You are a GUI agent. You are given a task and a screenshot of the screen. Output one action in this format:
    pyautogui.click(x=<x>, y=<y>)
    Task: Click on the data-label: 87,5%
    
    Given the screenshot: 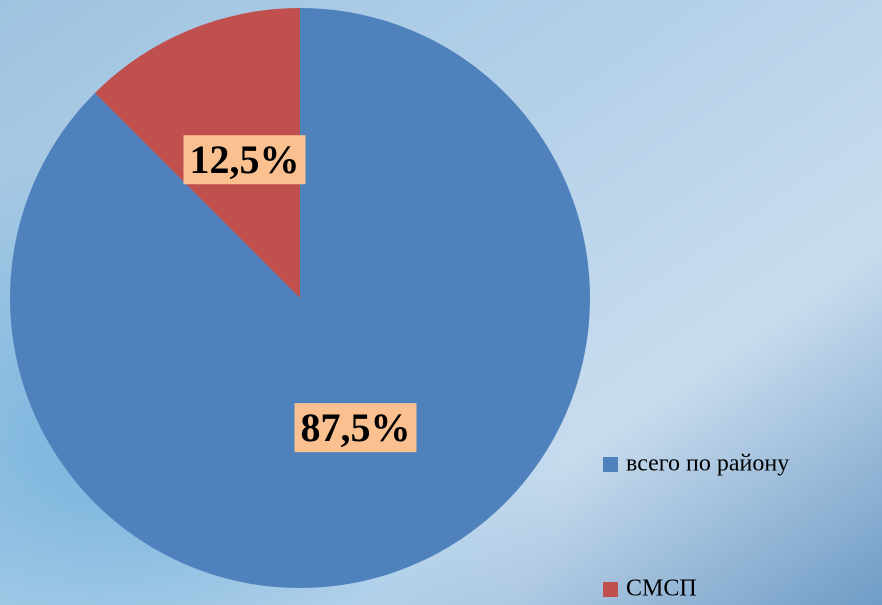 What is the action you would take?
    pyautogui.click(x=355, y=427)
    